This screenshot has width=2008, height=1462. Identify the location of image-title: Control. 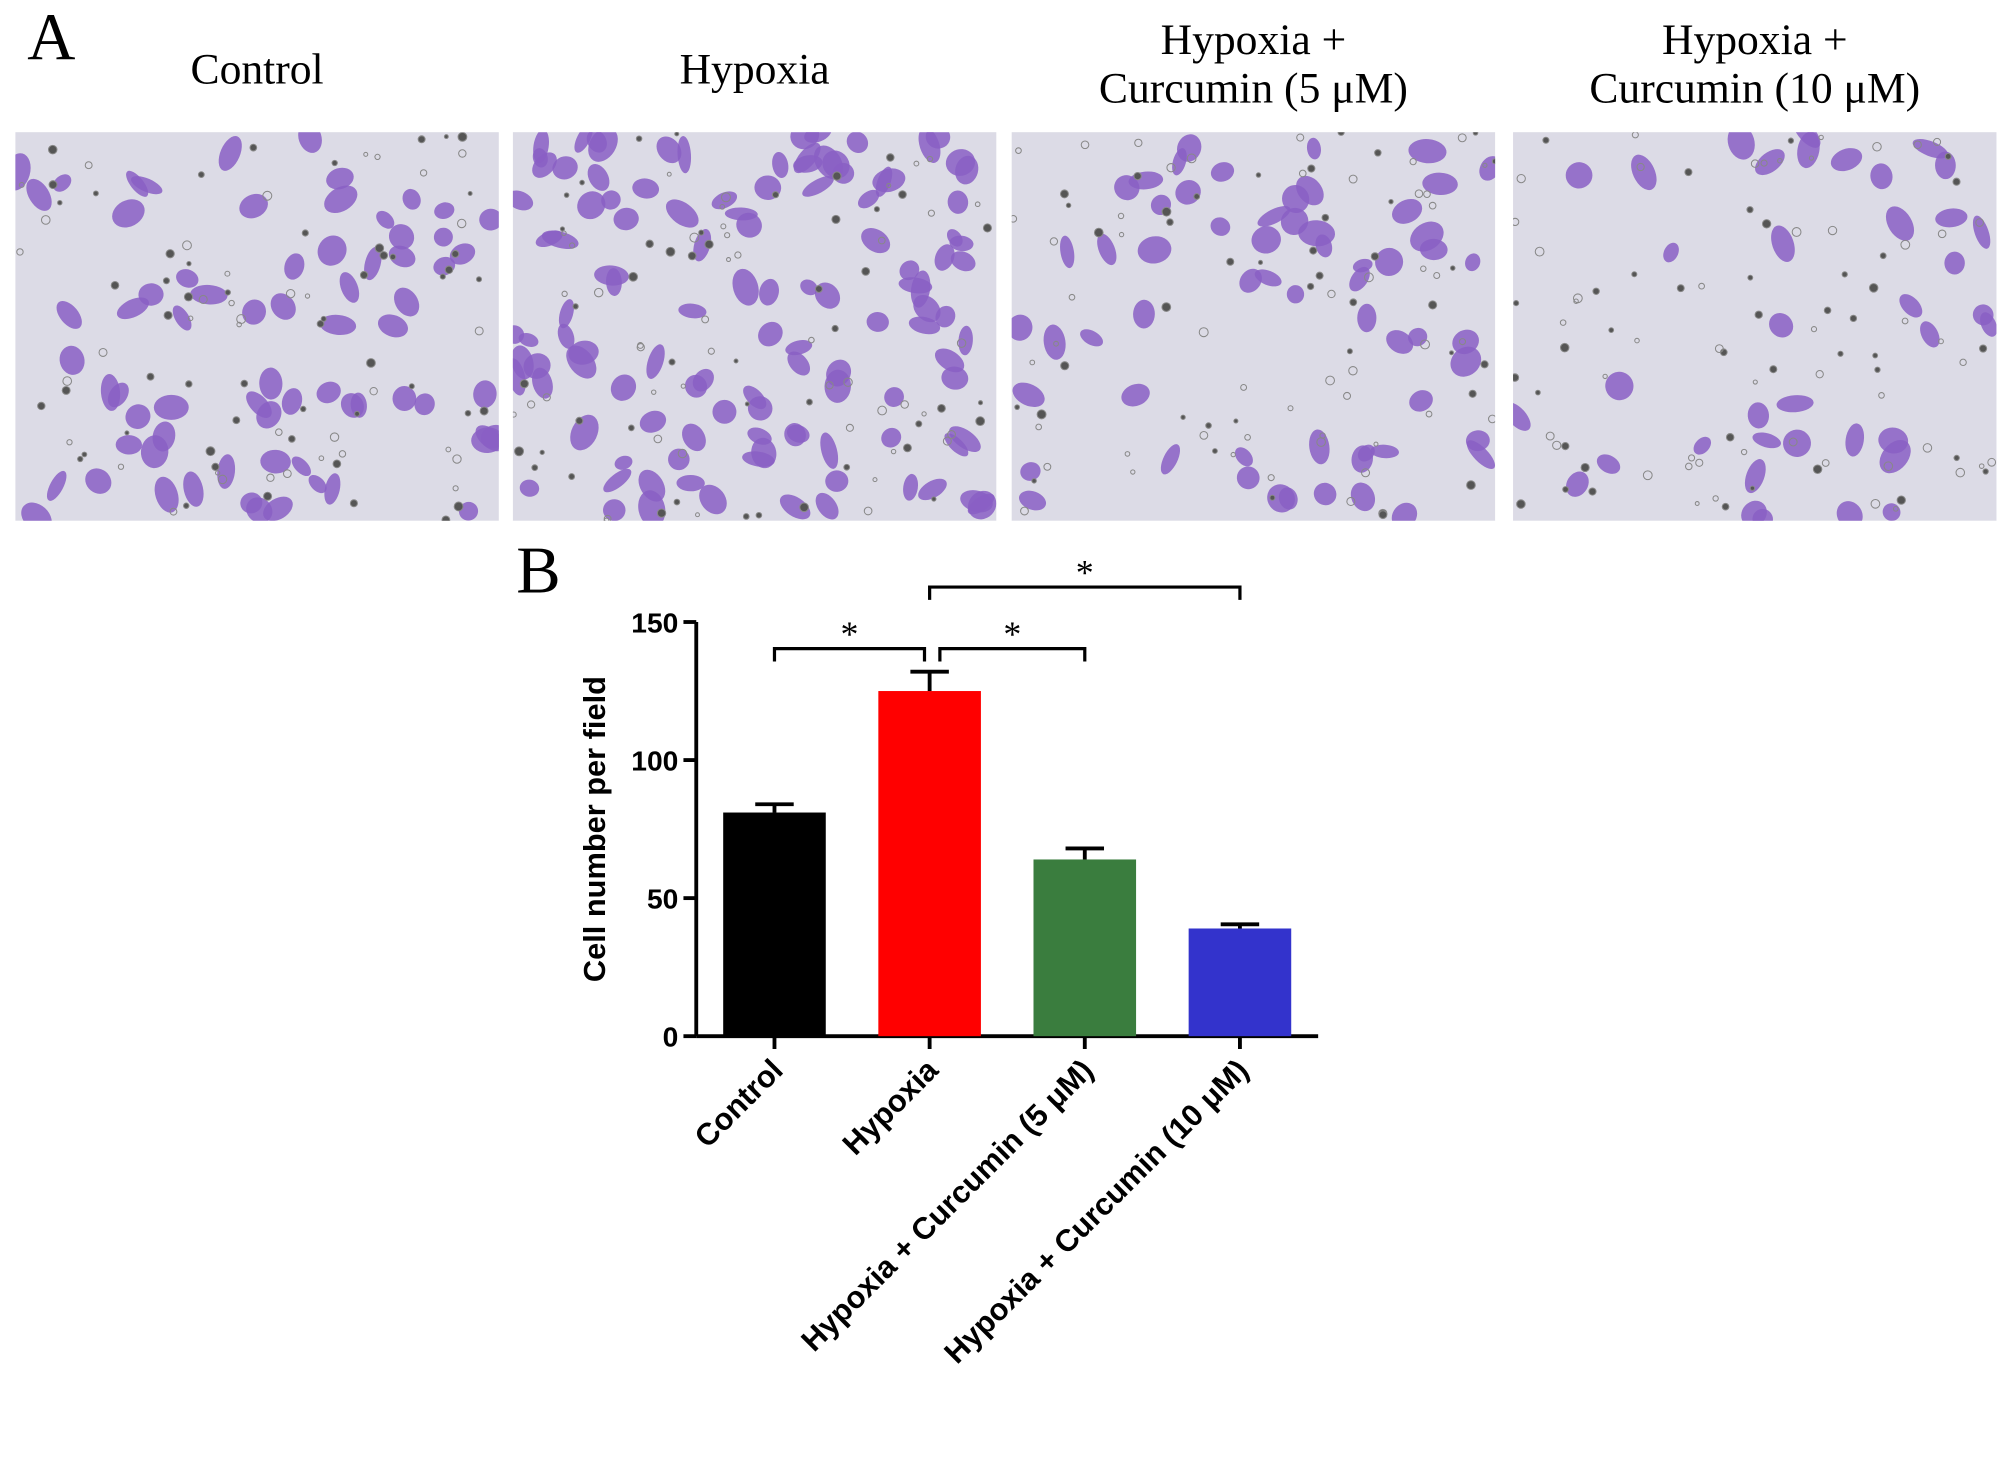
(257, 69).